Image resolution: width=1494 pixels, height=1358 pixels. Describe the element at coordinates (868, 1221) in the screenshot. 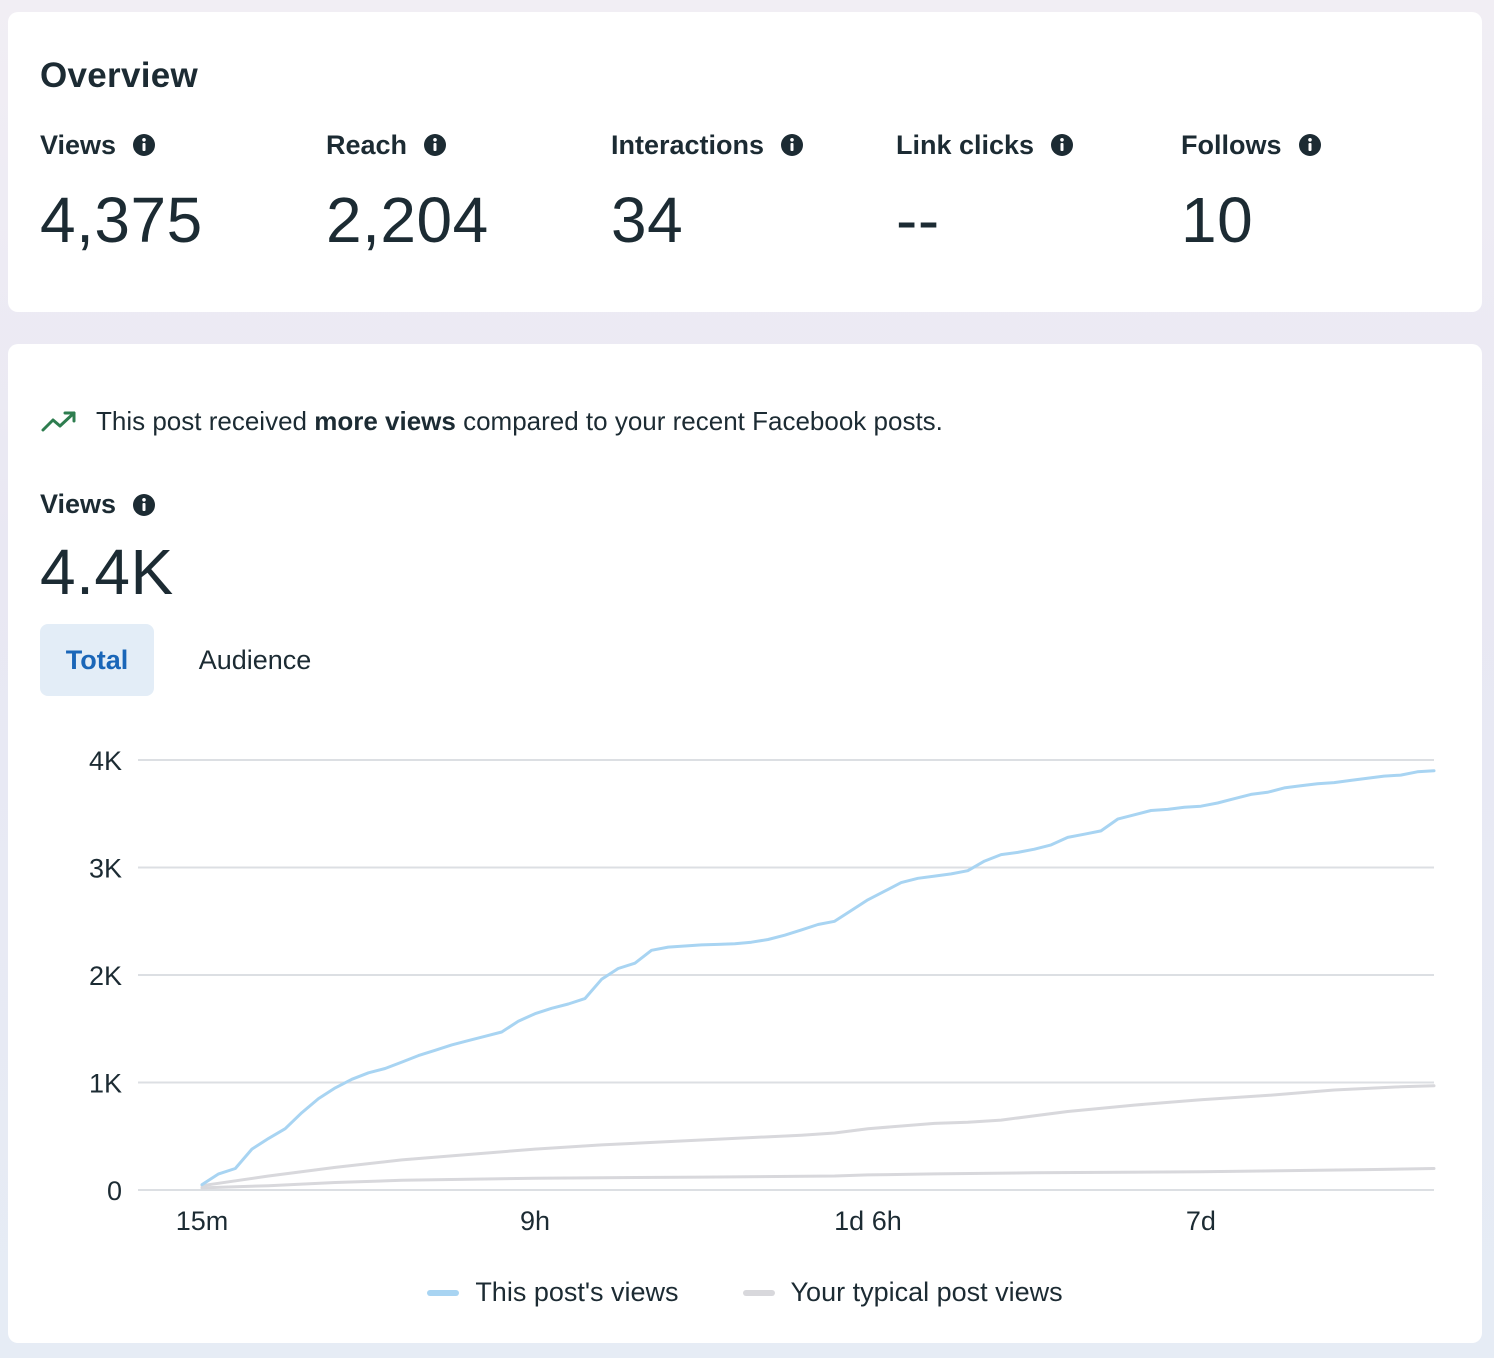

I see `x-tick-label: 1d 6h` at that location.